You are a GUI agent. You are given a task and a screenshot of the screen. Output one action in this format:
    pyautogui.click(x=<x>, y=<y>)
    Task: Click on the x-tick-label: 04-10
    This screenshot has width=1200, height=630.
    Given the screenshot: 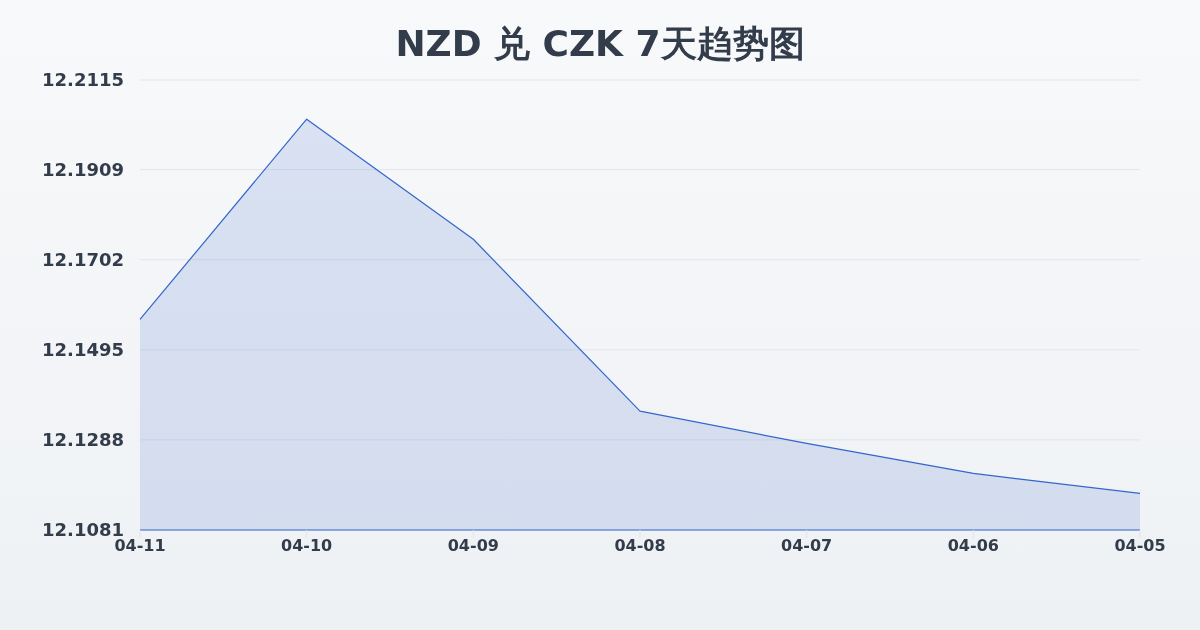 What is the action you would take?
    pyautogui.click(x=307, y=546)
    